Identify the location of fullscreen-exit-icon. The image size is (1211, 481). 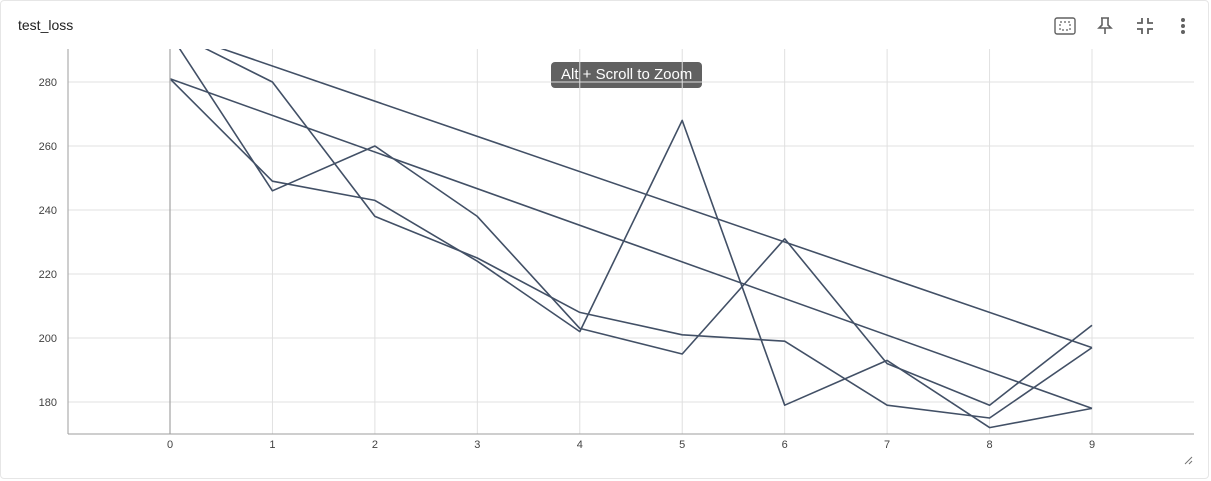
(1145, 26).